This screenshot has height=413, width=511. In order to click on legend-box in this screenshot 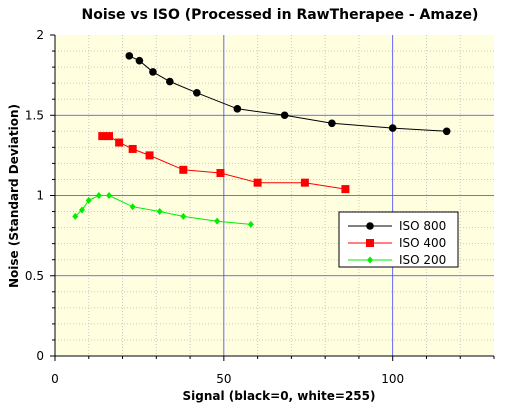, I will do `click(398, 239)`.